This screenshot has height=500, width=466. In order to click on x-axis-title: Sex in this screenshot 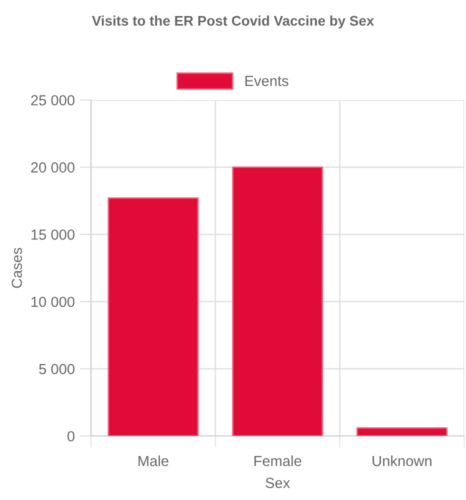, I will do `click(278, 483)`.